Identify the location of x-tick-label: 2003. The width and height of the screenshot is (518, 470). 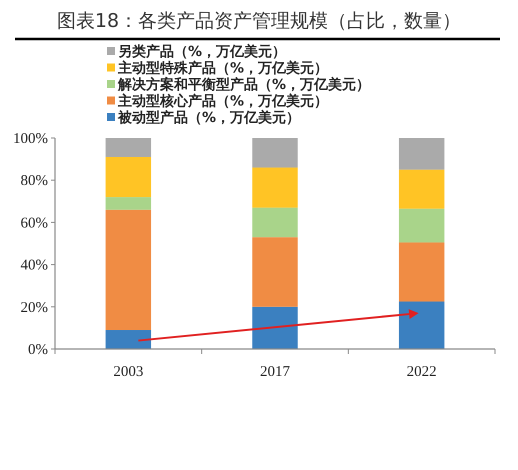
(128, 372).